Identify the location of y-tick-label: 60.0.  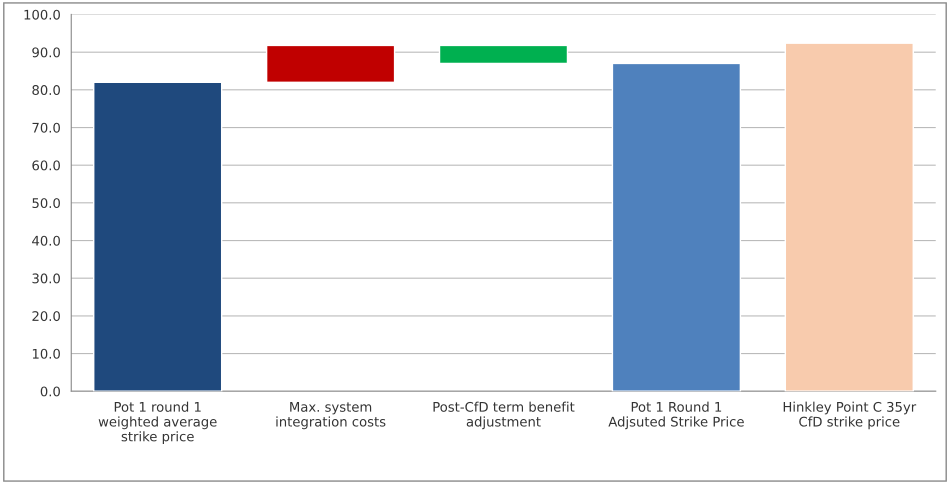
(46, 165).